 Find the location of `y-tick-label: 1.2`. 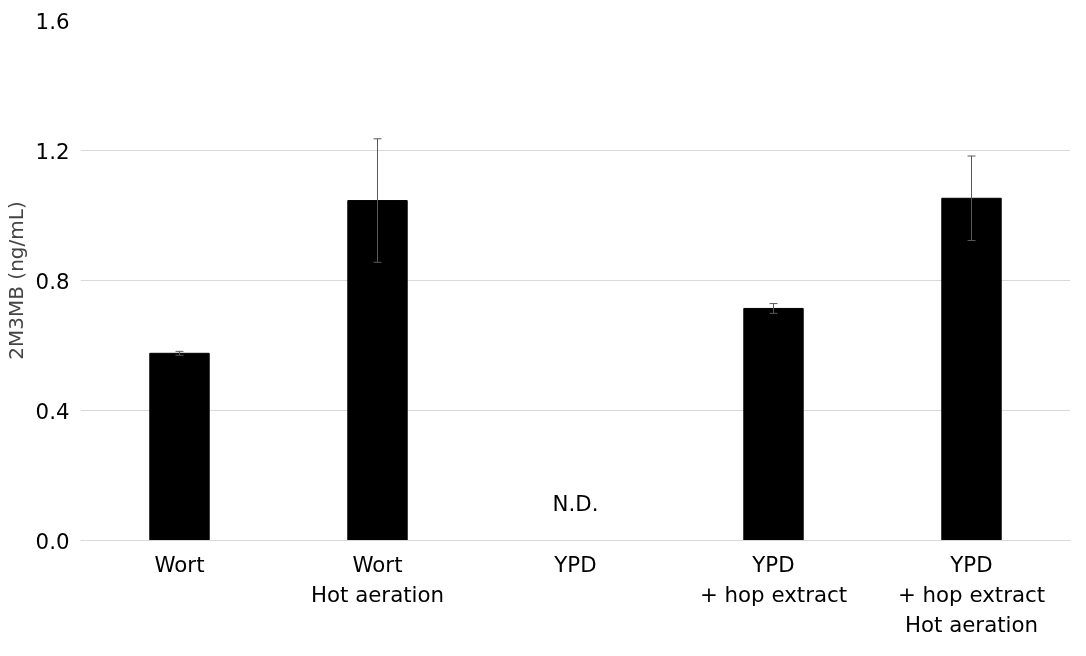

y-tick-label: 1.2 is located at coordinates (52, 151).